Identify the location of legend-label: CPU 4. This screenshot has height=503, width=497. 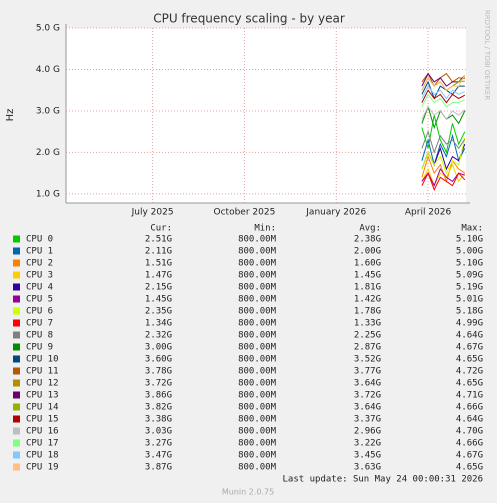
(39, 288).